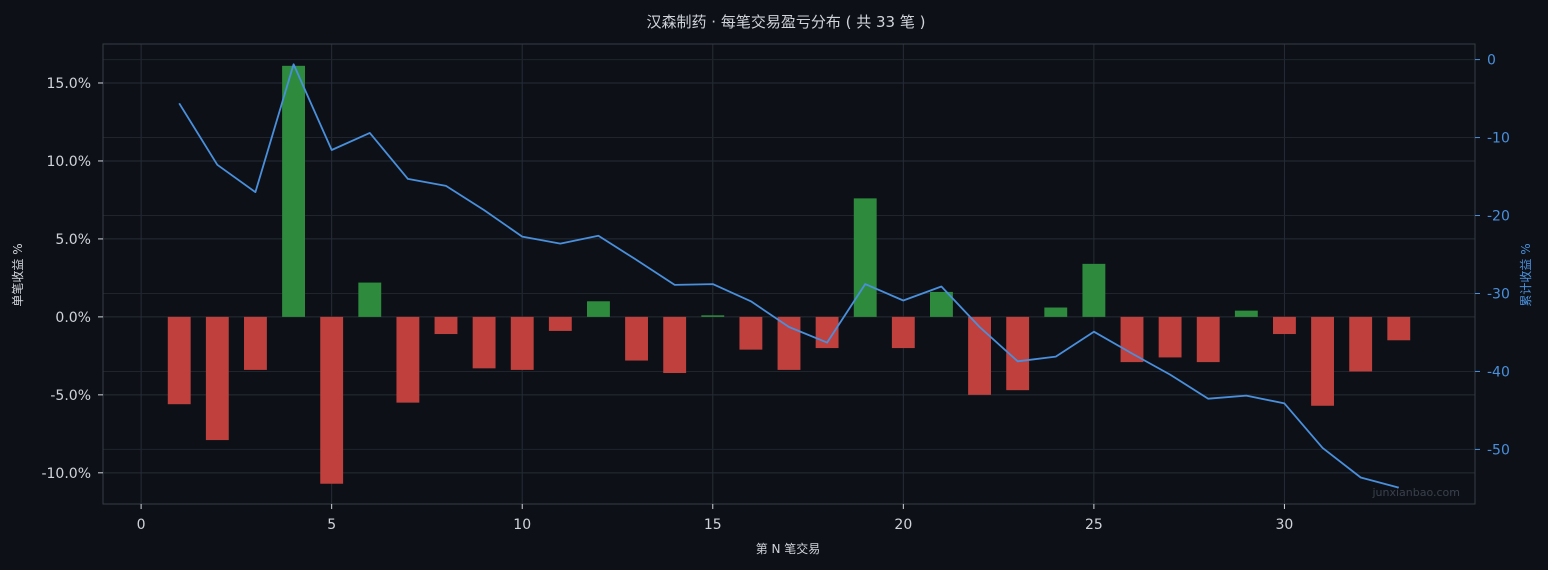  I want to click on right-y-tick-label: -50, so click(1498, 450).